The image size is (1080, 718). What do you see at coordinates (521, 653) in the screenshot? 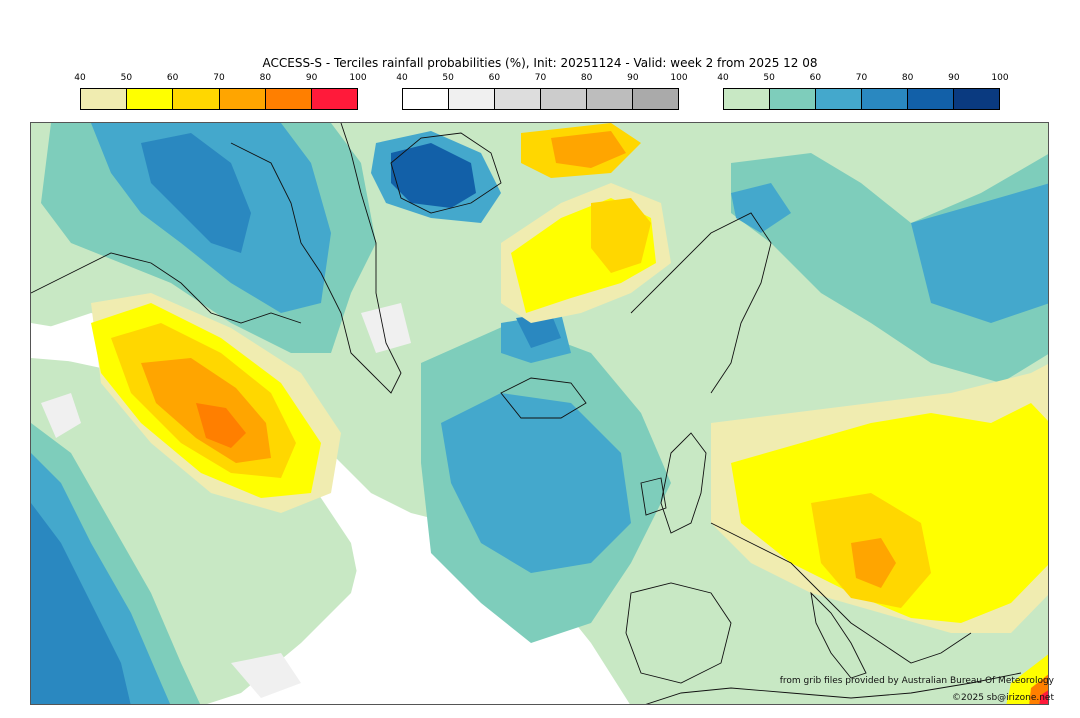
I see `near-normal-white-region` at bounding box center [521, 653].